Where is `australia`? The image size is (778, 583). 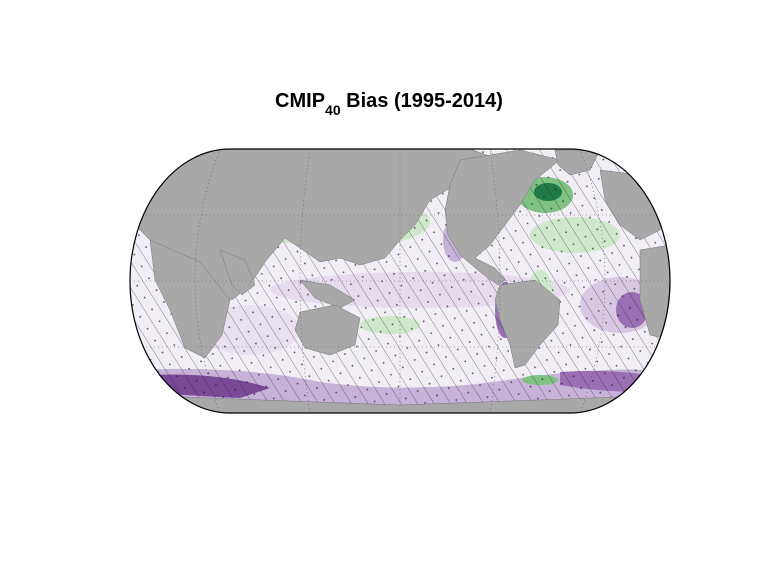 australia is located at coordinates (327, 330).